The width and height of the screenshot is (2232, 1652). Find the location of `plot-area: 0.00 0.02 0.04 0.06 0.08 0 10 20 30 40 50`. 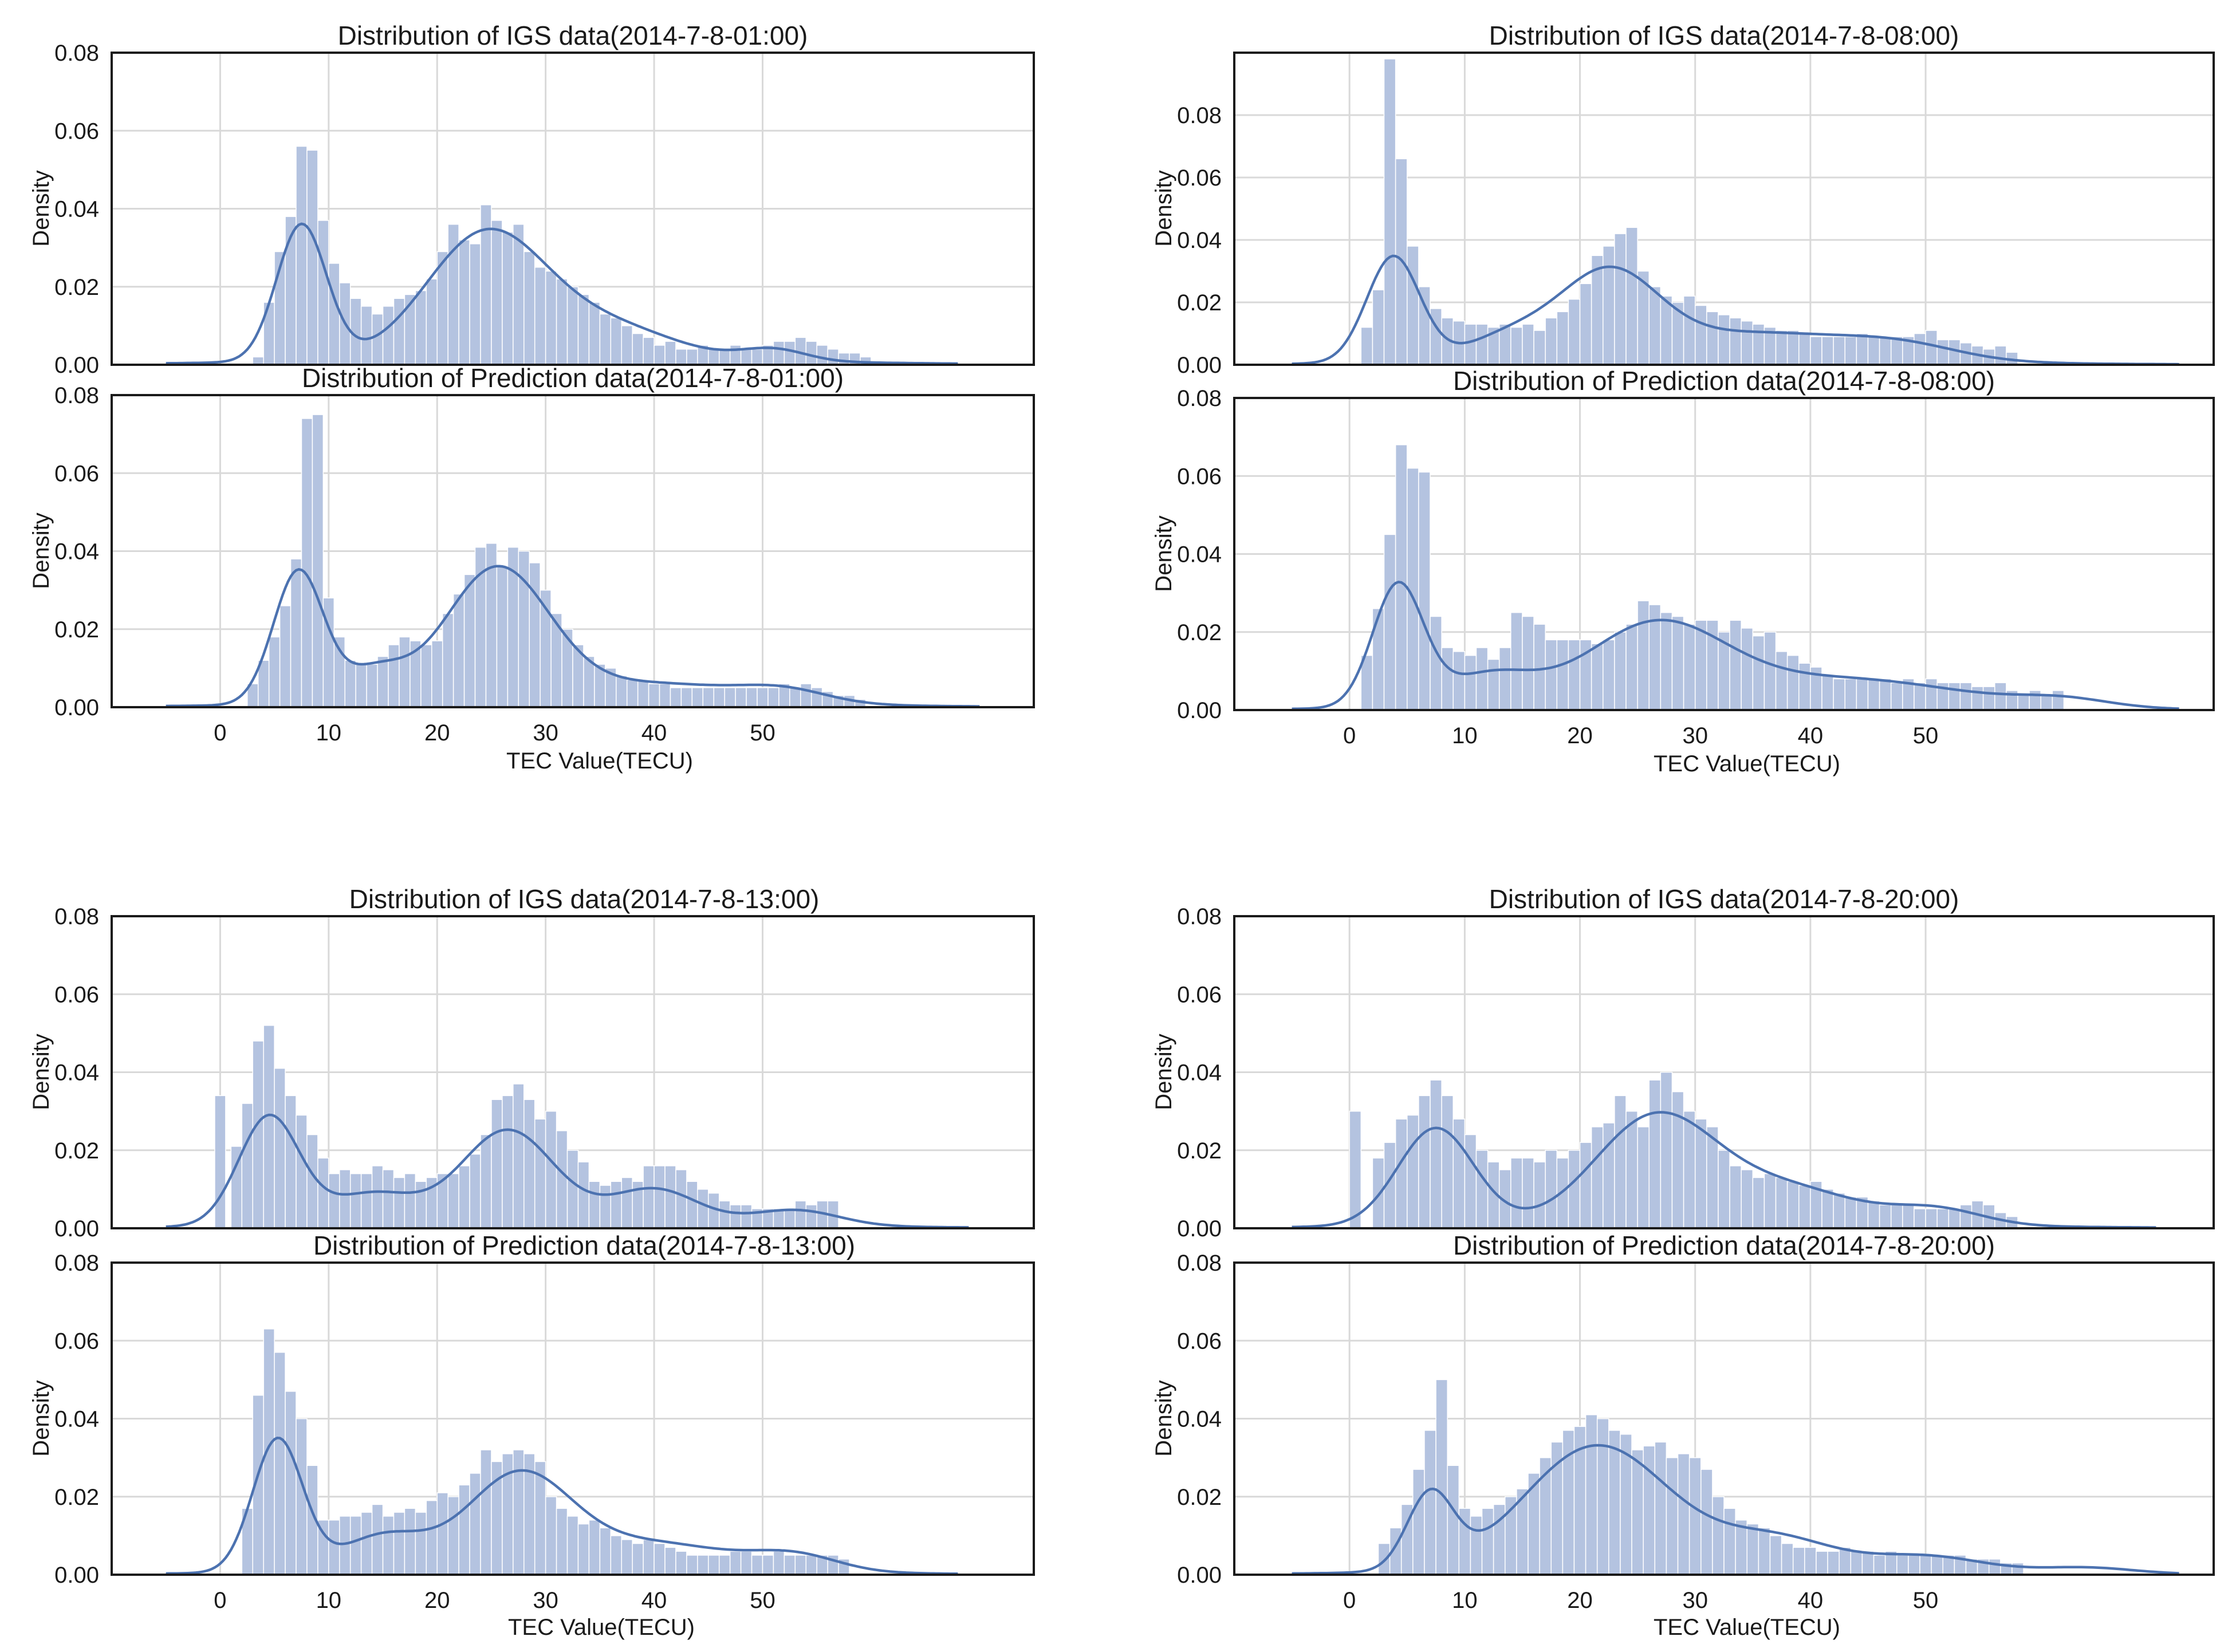

plot-area: 0.00 0.02 0.04 0.06 0.08 0 10 20 30 40 50 is located at coordinates (544, 1432).